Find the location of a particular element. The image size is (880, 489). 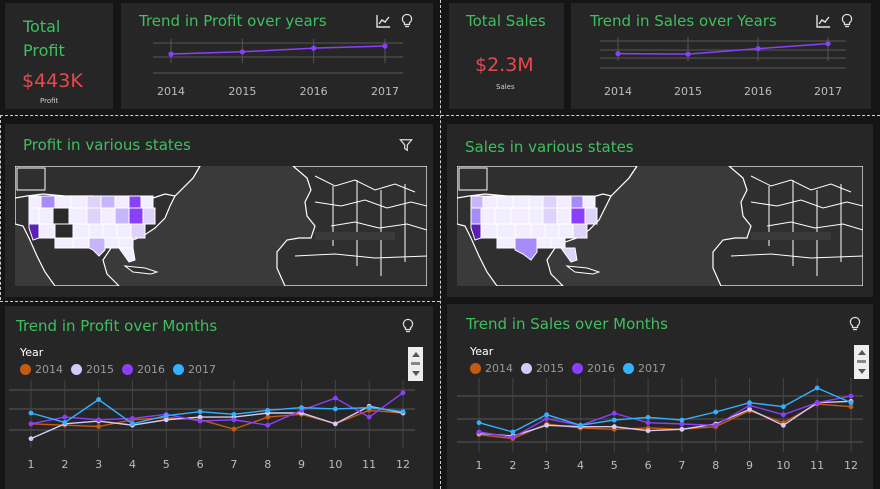

us-states-sales is located at coordinates (534, 229).